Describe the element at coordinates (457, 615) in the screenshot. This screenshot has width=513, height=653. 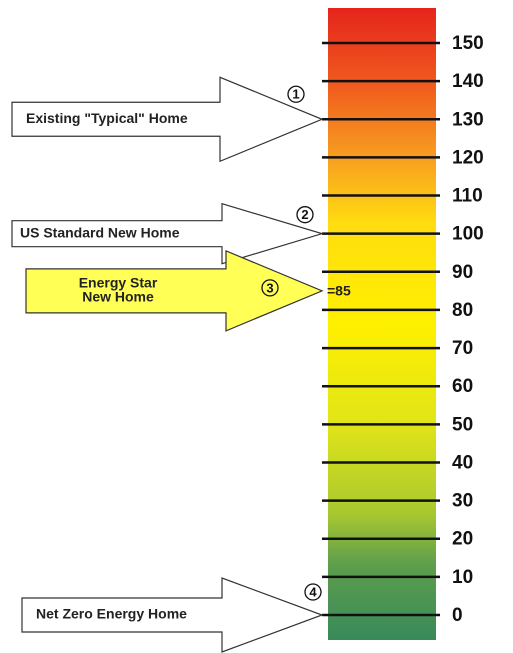
I see `tick-label: 0` at that location.